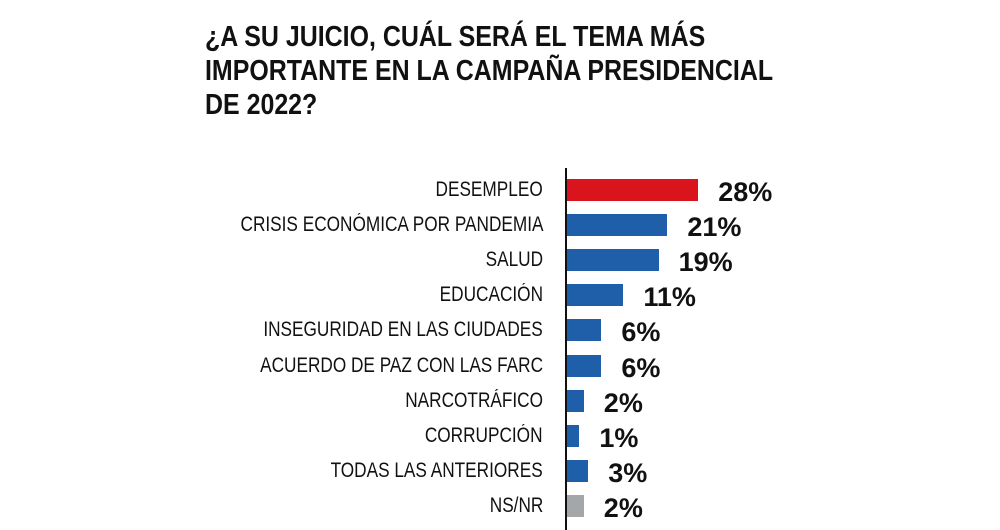 This screenshot has height=530, width=1000. Describe the element at coordinates (484, 435) in the screenshot. I see `category-label: CORRUPCIÓN` at that location.